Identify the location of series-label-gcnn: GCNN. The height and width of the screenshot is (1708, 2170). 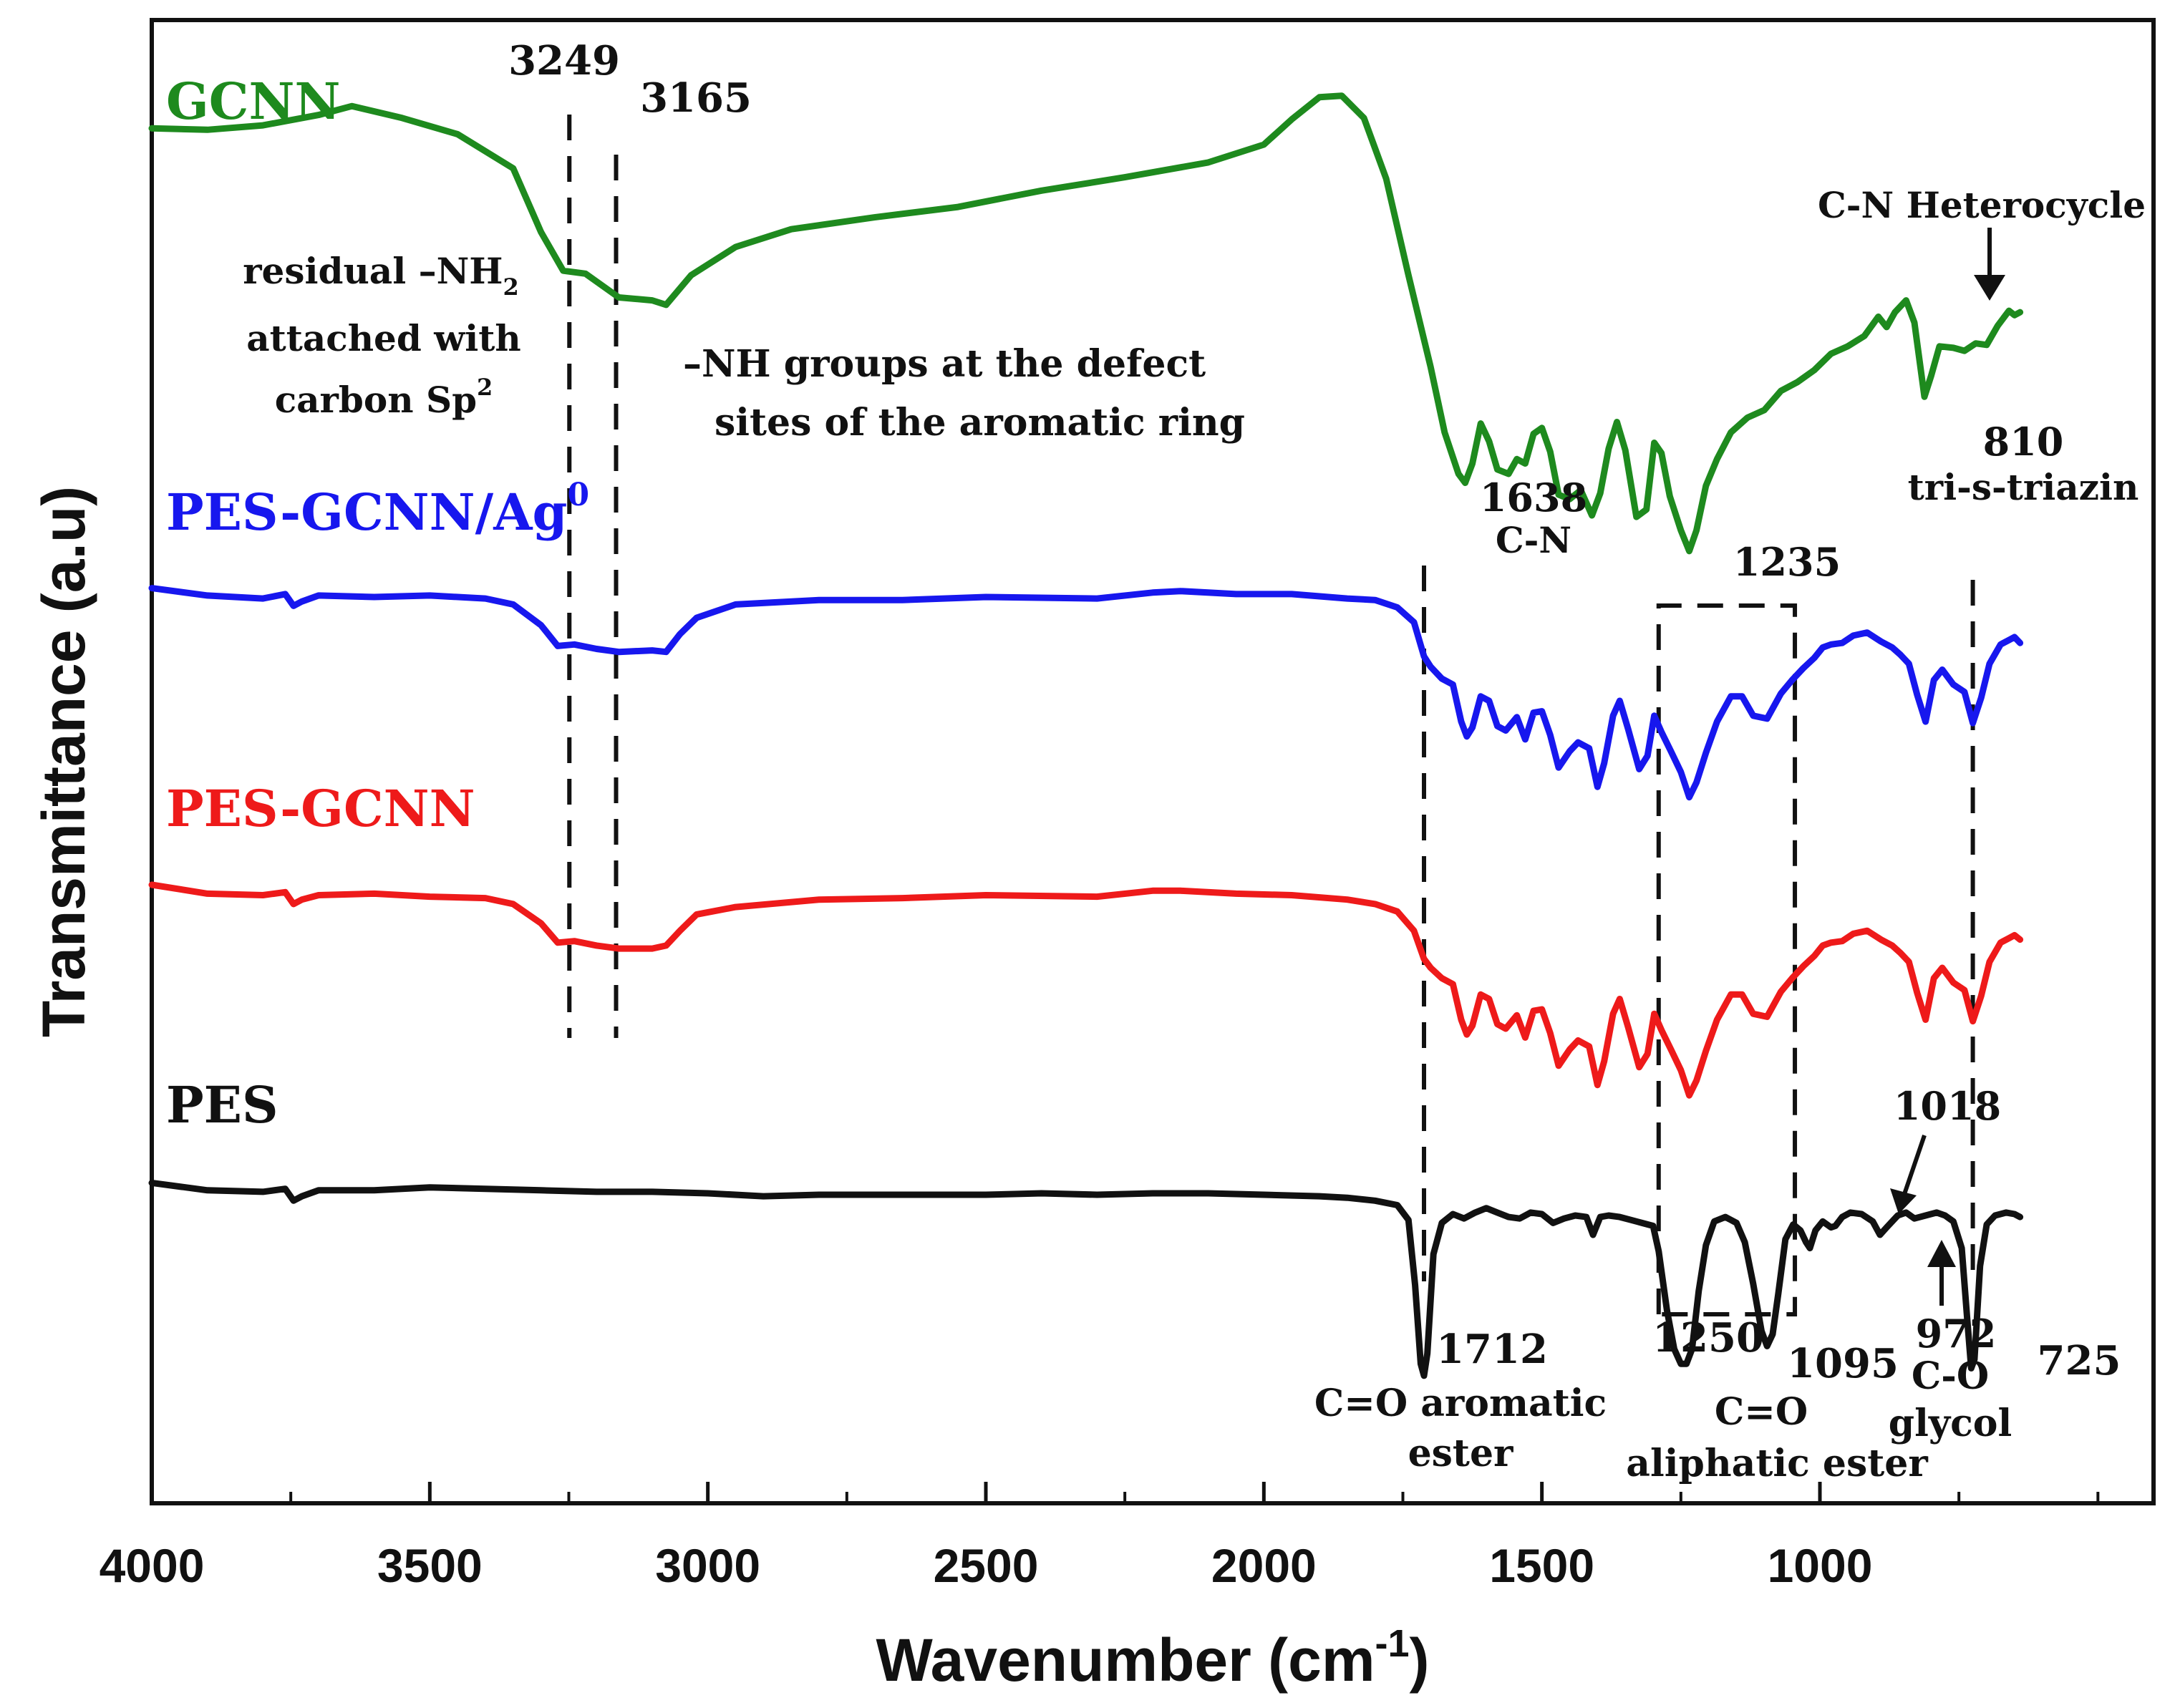
(253, 101).